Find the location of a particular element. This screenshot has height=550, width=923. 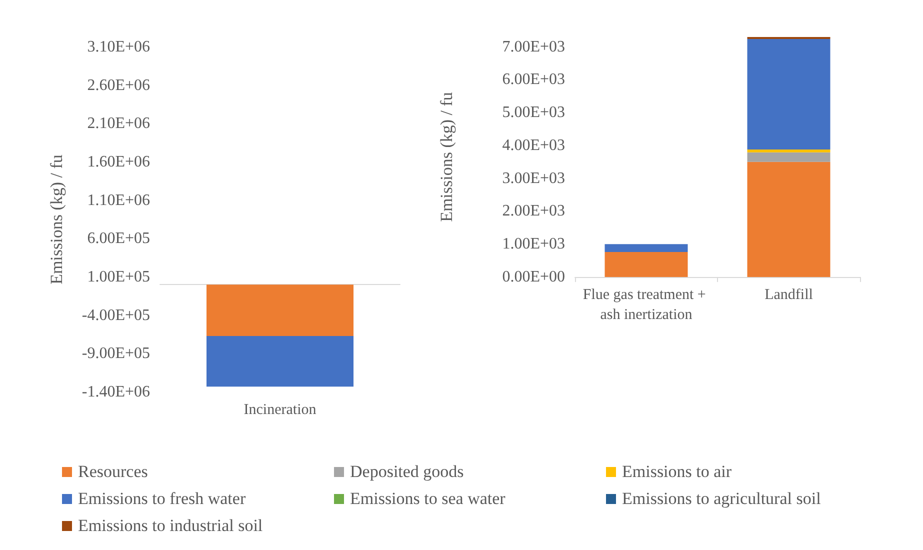

y-tick-label: 3.00E+03 is located at coordinates (533, 178).